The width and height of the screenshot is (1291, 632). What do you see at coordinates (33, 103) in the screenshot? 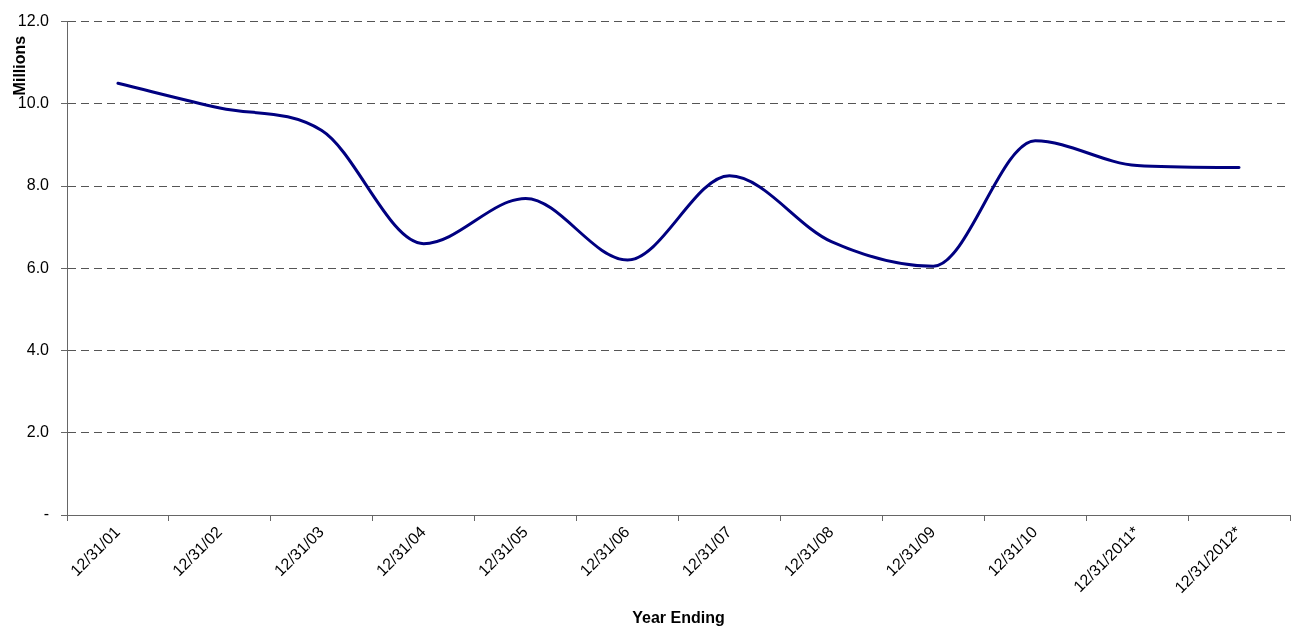
I see `y-tick-label: 10.0` at bounding box center [33, 103].